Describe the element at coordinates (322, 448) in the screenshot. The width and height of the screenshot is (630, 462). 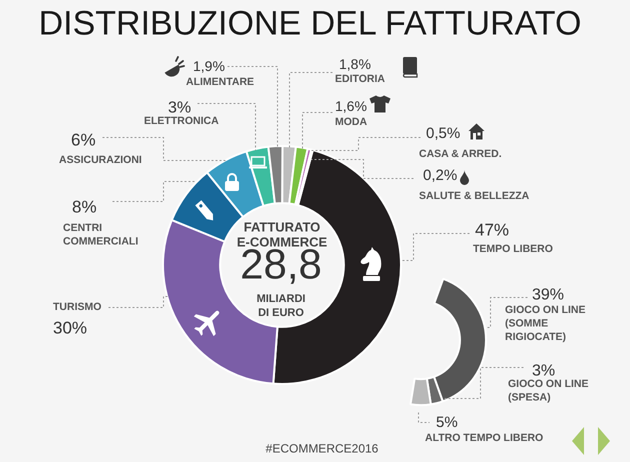
I see `text: #ECOMMERCE2016` at that location.